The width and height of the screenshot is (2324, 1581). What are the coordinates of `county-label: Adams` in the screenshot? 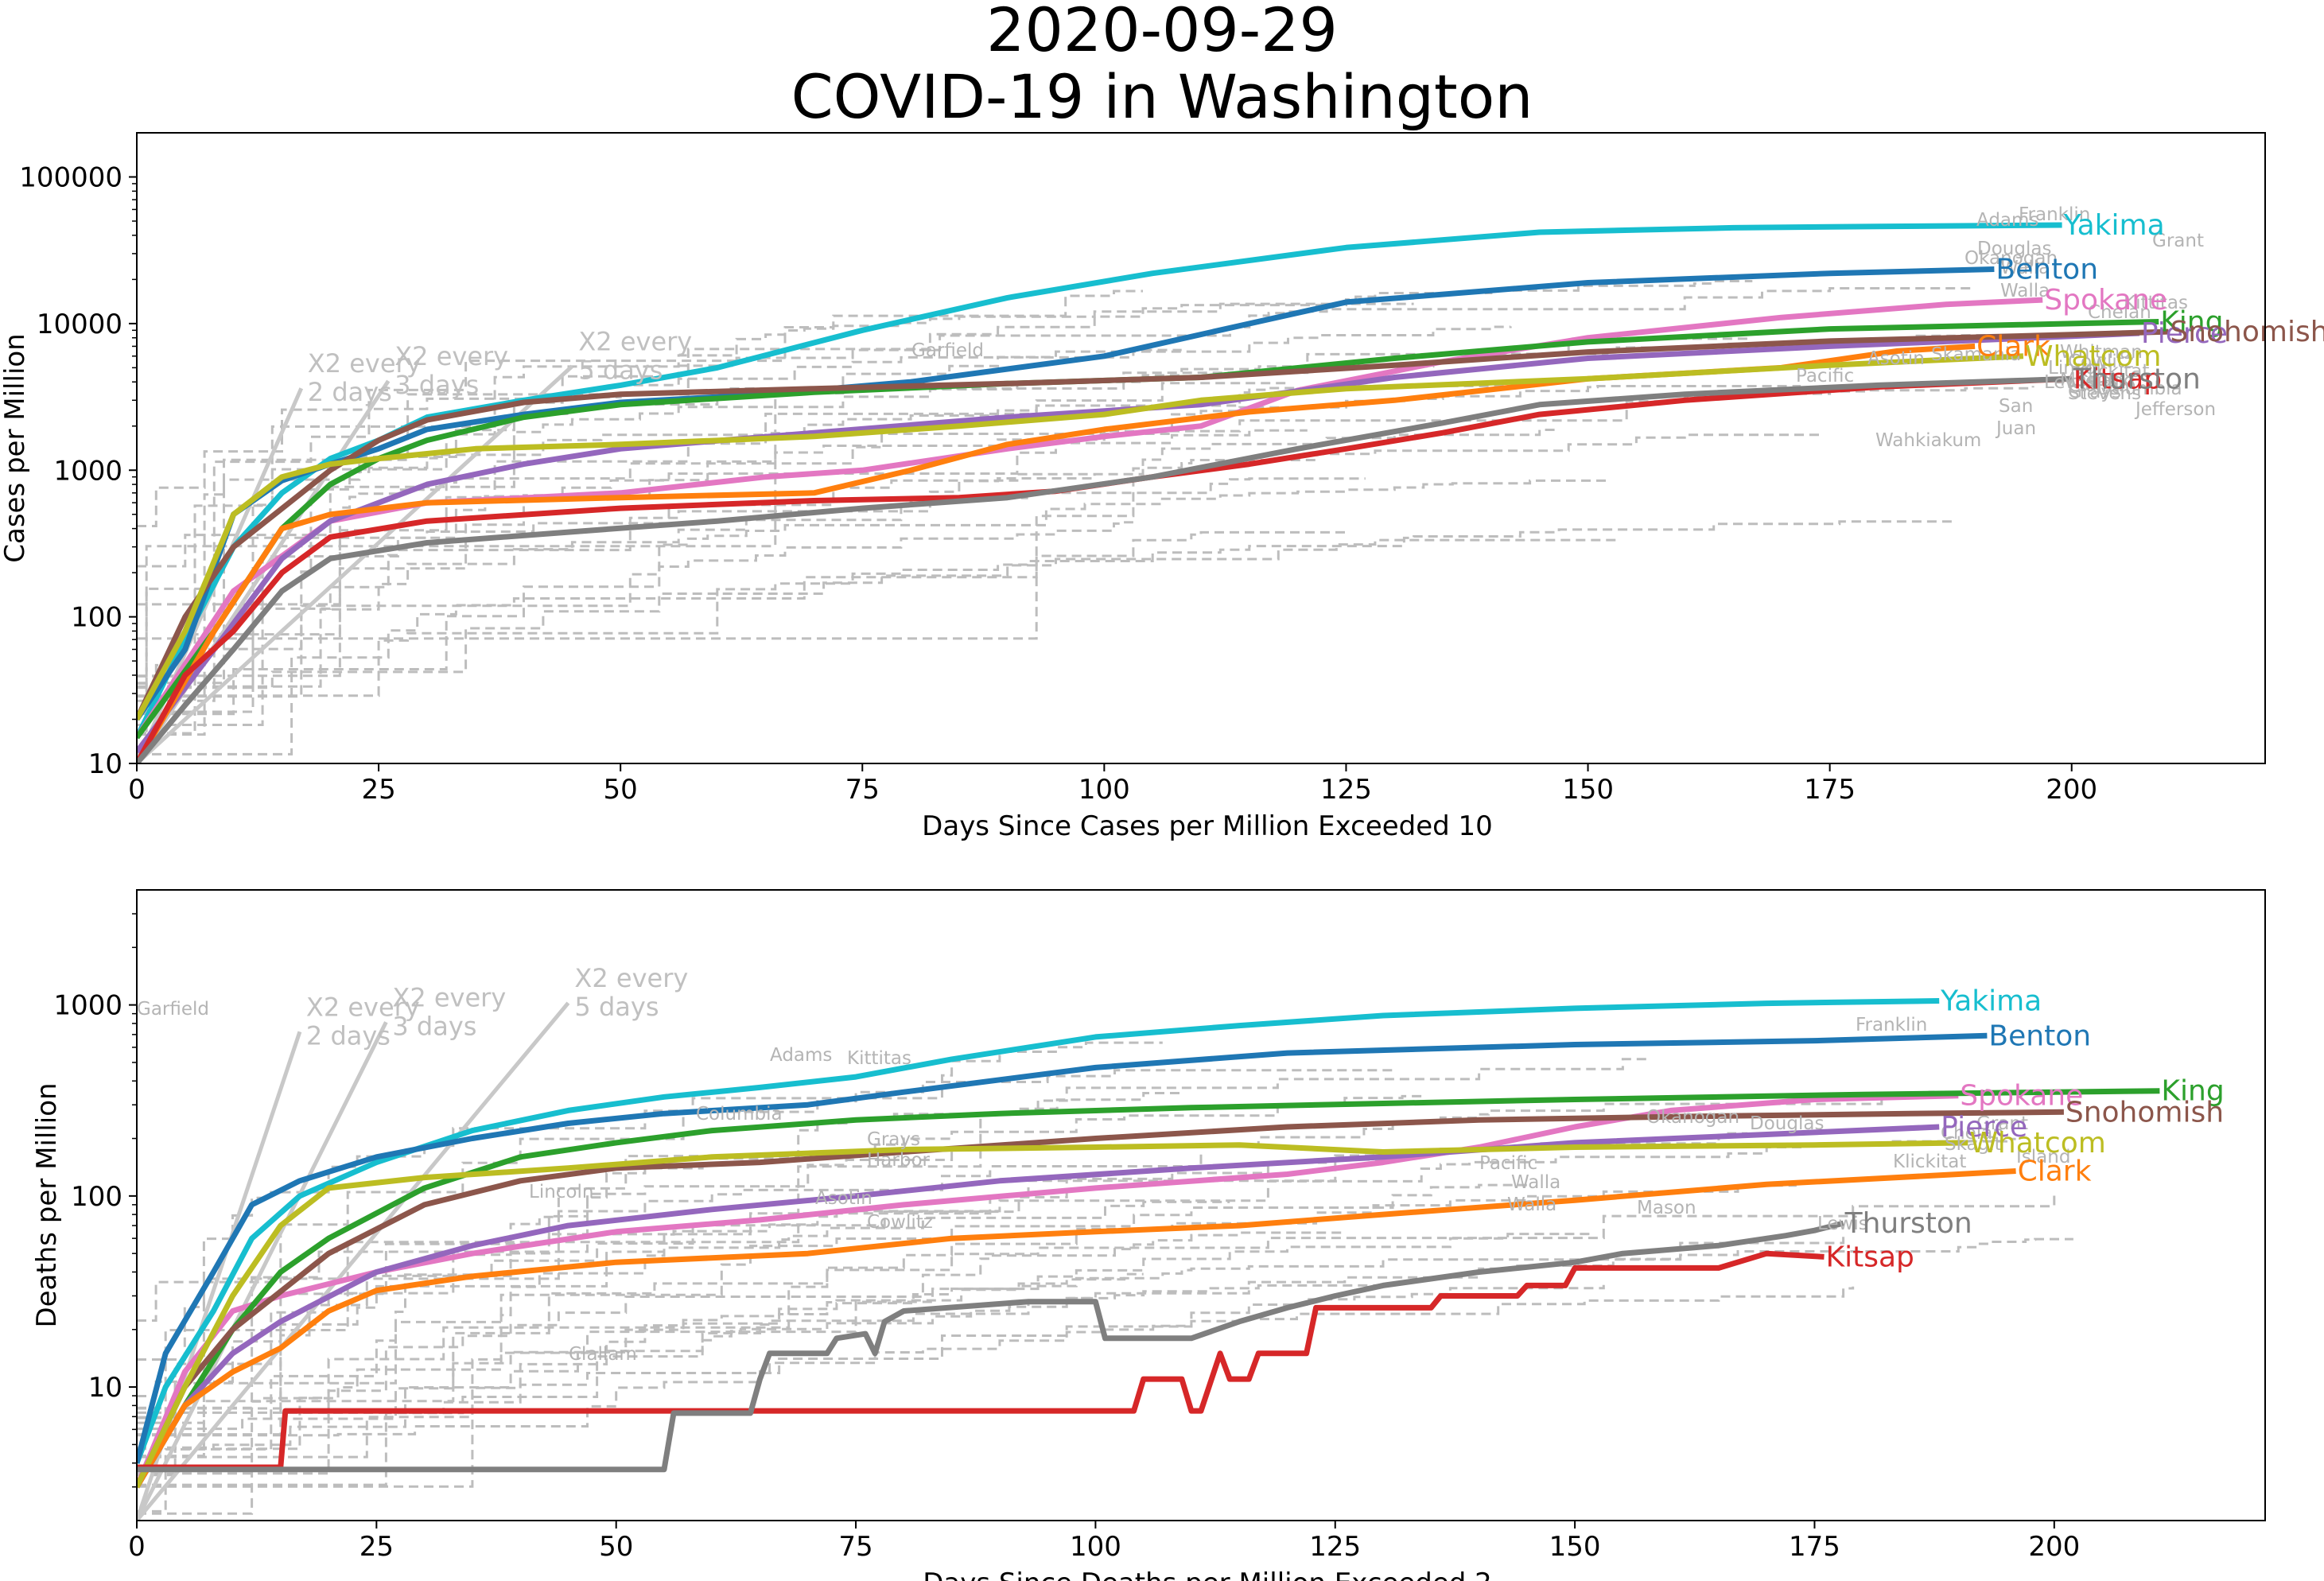 It's located at (2007, 220).